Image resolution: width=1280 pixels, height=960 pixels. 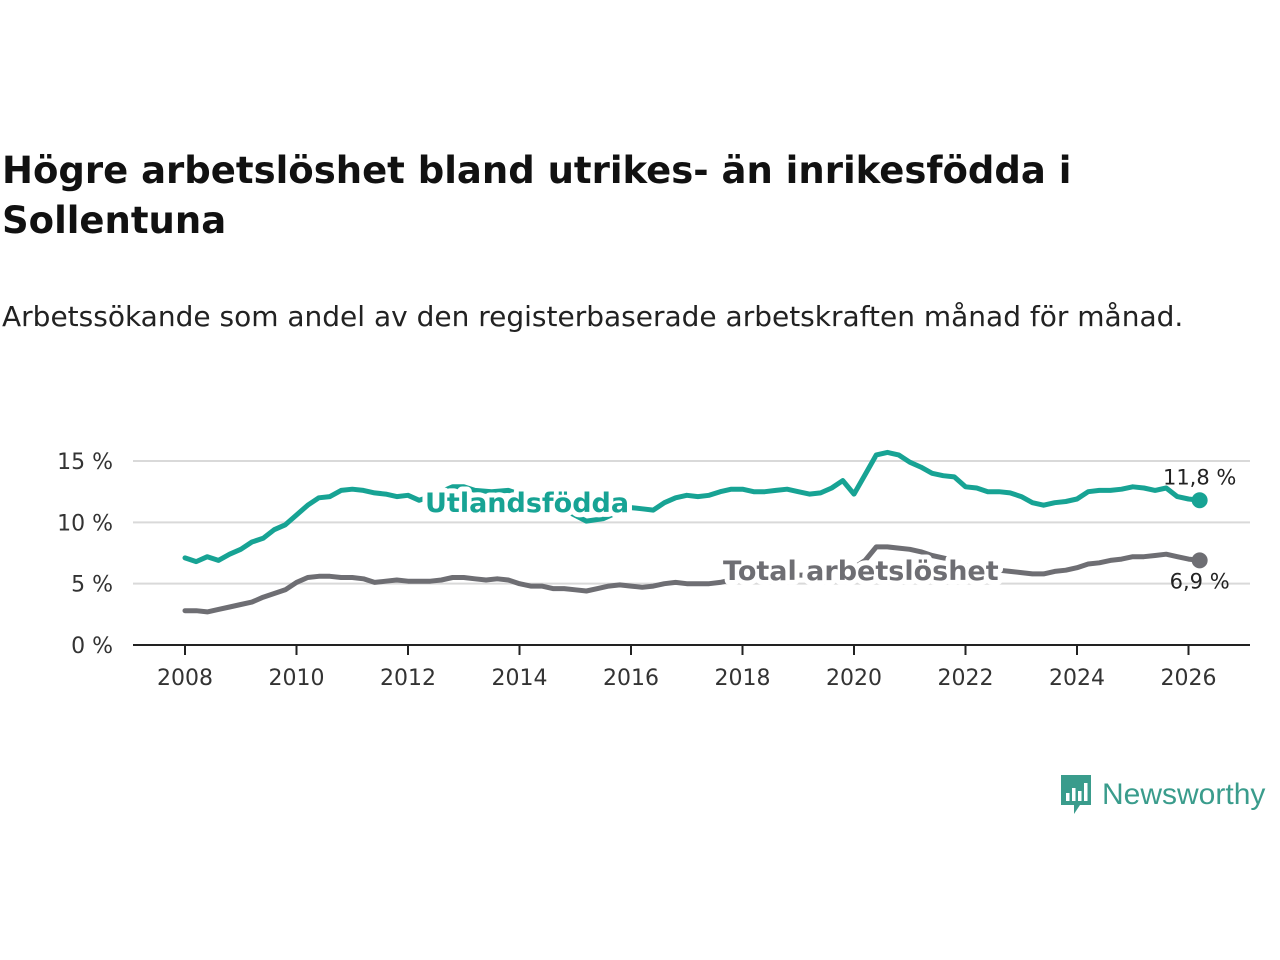 I want to click on series-end-value-1: 6,9 %, so click(x=1200, y=581).